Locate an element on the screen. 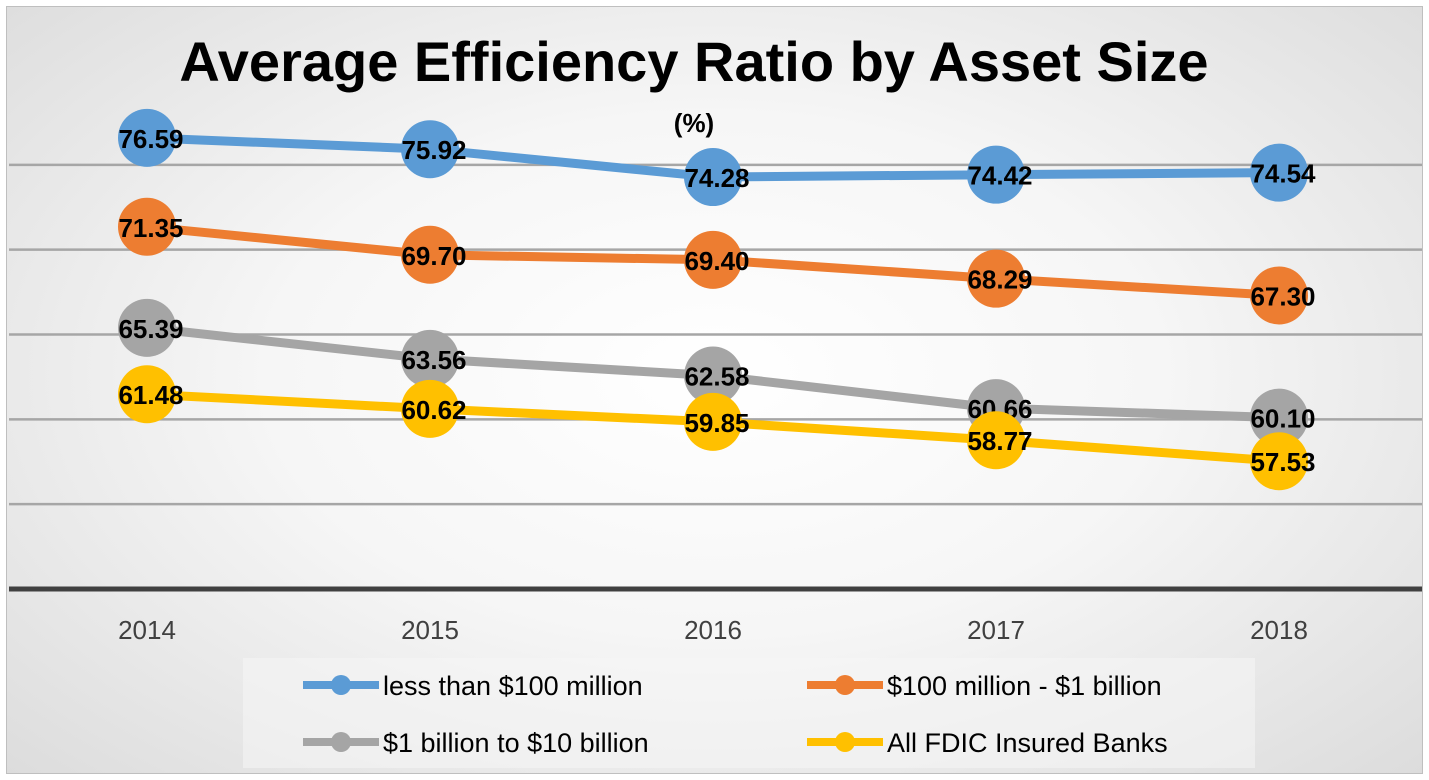  legend-item: $1 billion to $10 billion is located at coordinates (476, 743).